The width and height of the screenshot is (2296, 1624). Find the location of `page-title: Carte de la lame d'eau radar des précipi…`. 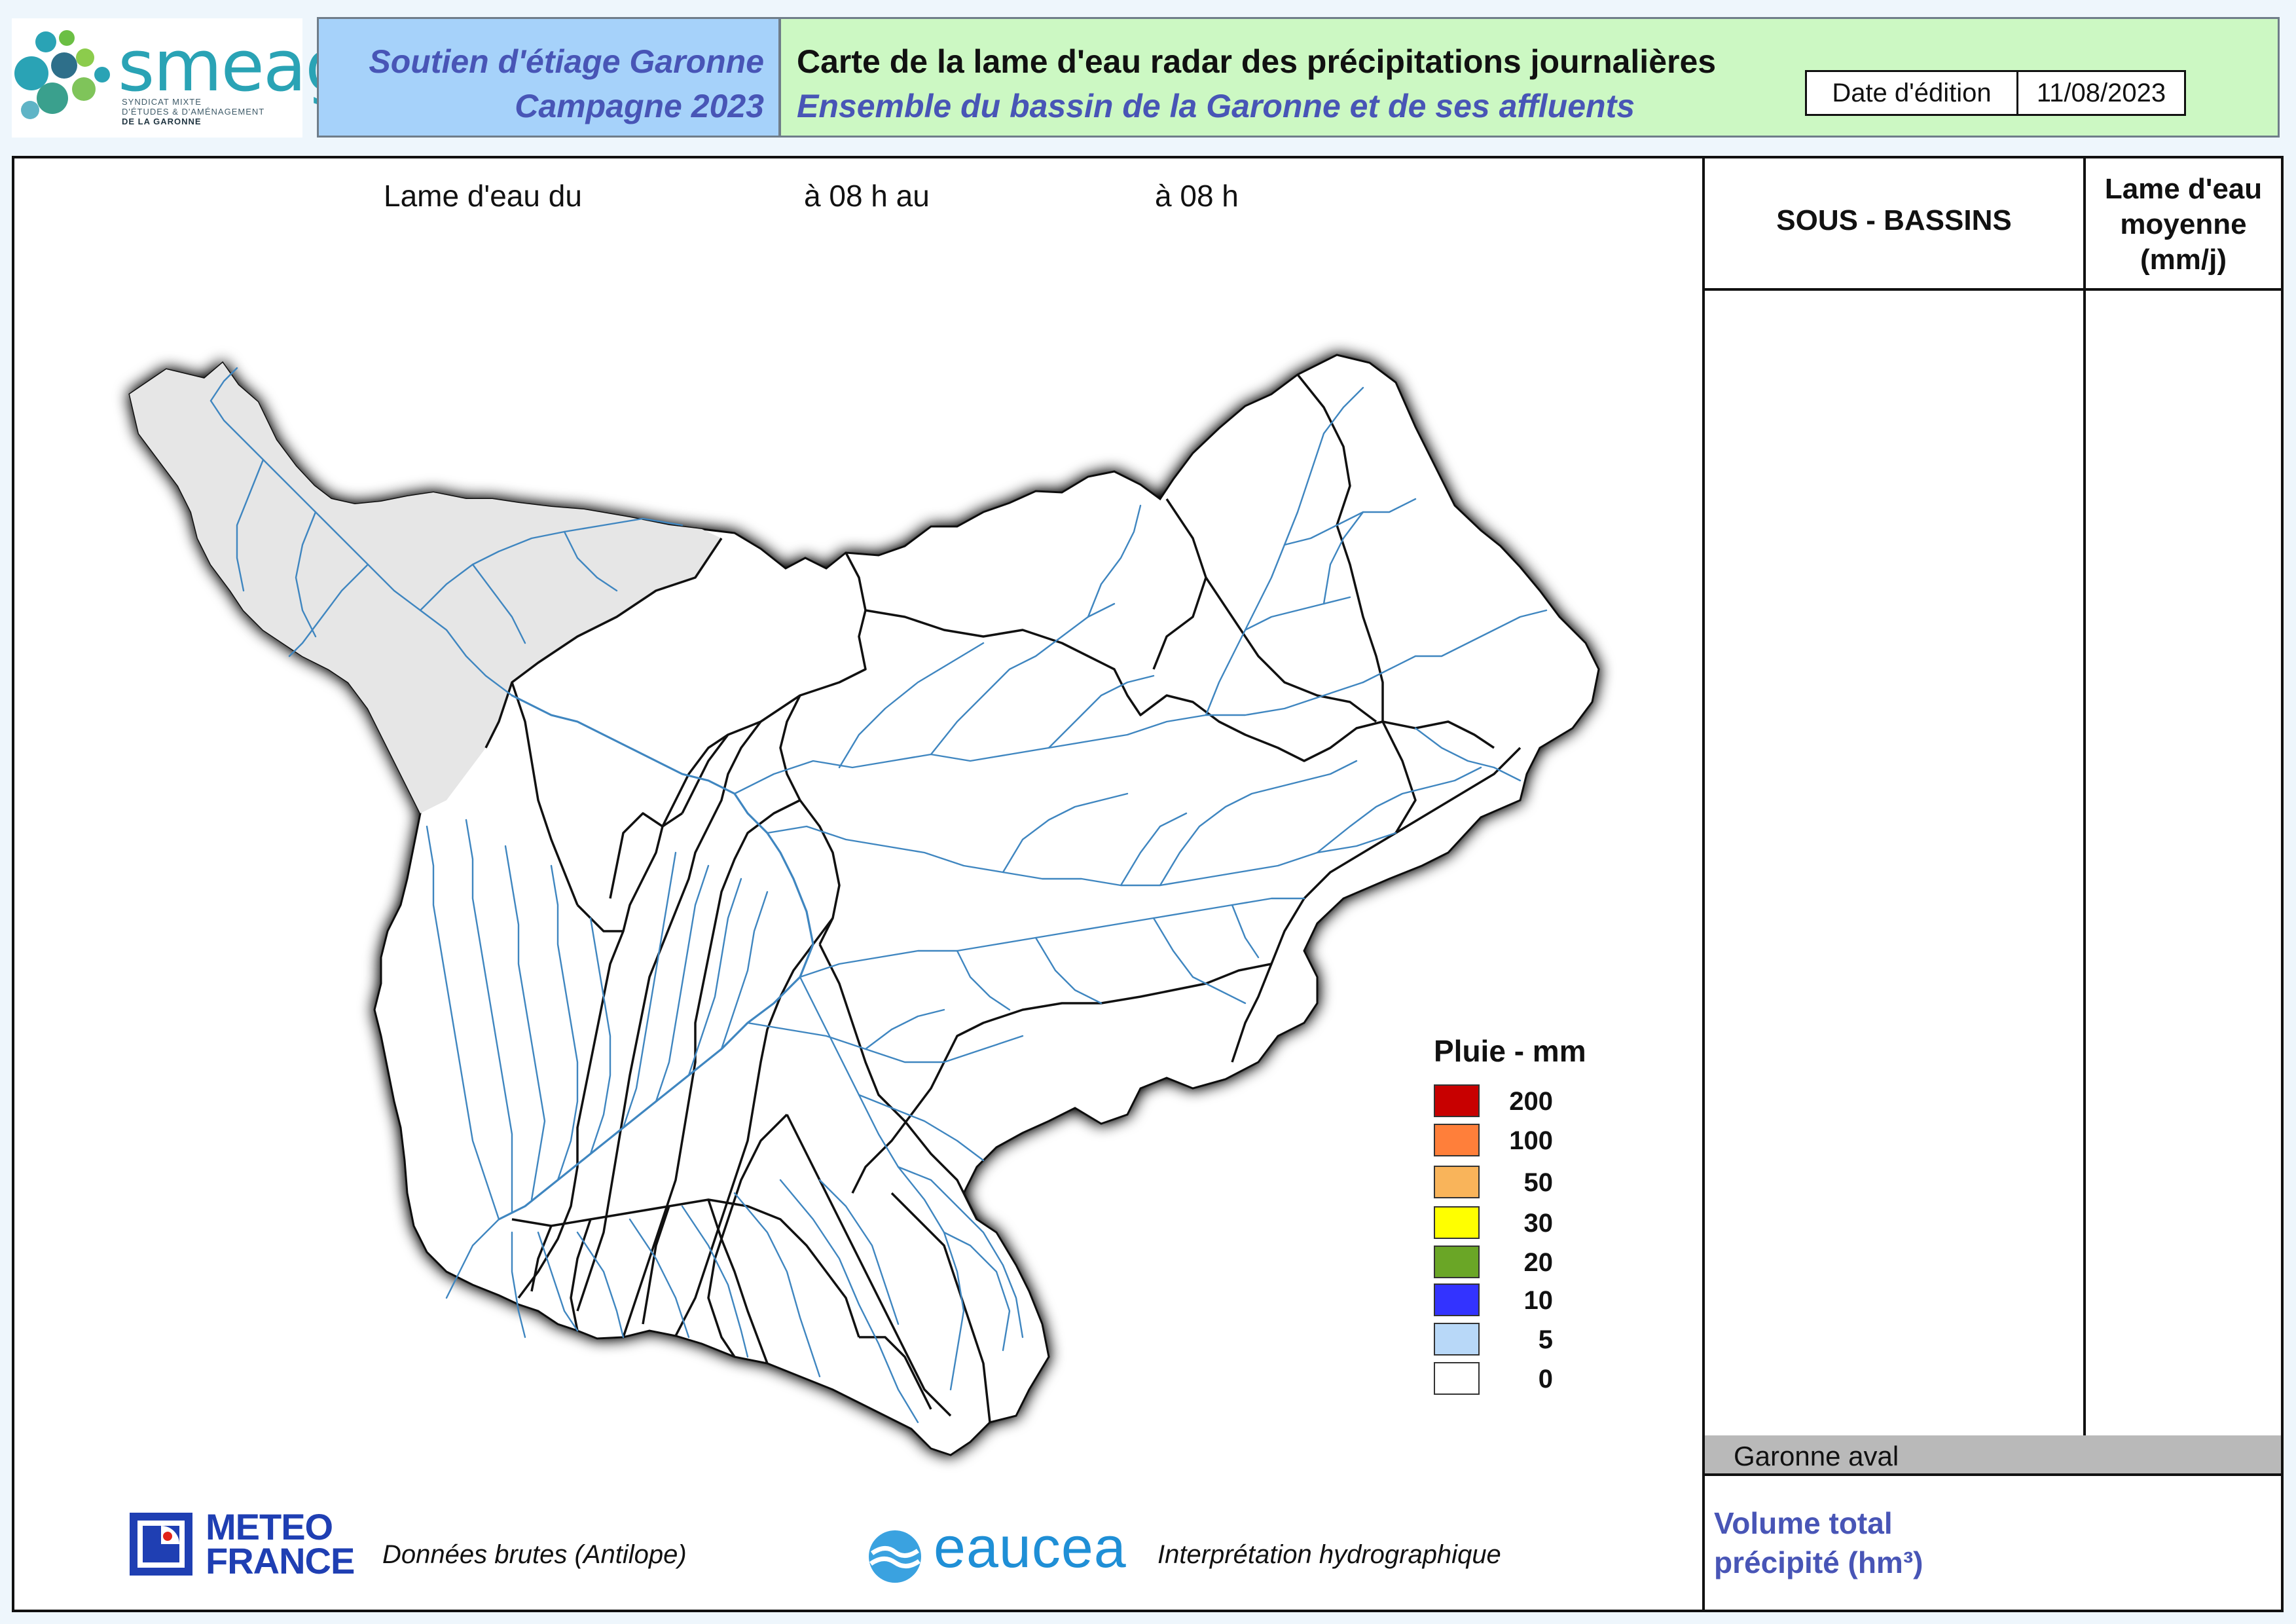

page-title: Carte de la lame d'eau radar des précipi… is located at coordinates (1257, 61).